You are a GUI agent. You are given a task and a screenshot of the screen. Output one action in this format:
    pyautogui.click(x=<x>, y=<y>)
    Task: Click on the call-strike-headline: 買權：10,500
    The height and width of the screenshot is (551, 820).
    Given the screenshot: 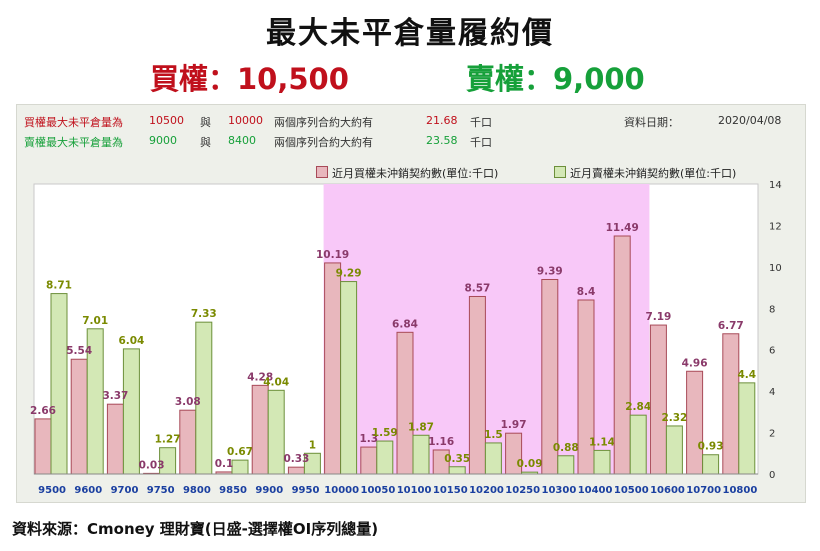 What is the action you would take?
    pyautogui.click(x=249, y=79)
    